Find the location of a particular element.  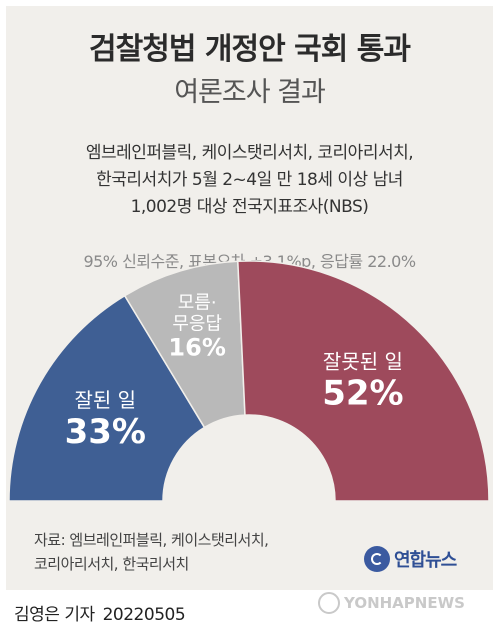

brand-name: 연합뉴스 is located at coordinates (425, 560).